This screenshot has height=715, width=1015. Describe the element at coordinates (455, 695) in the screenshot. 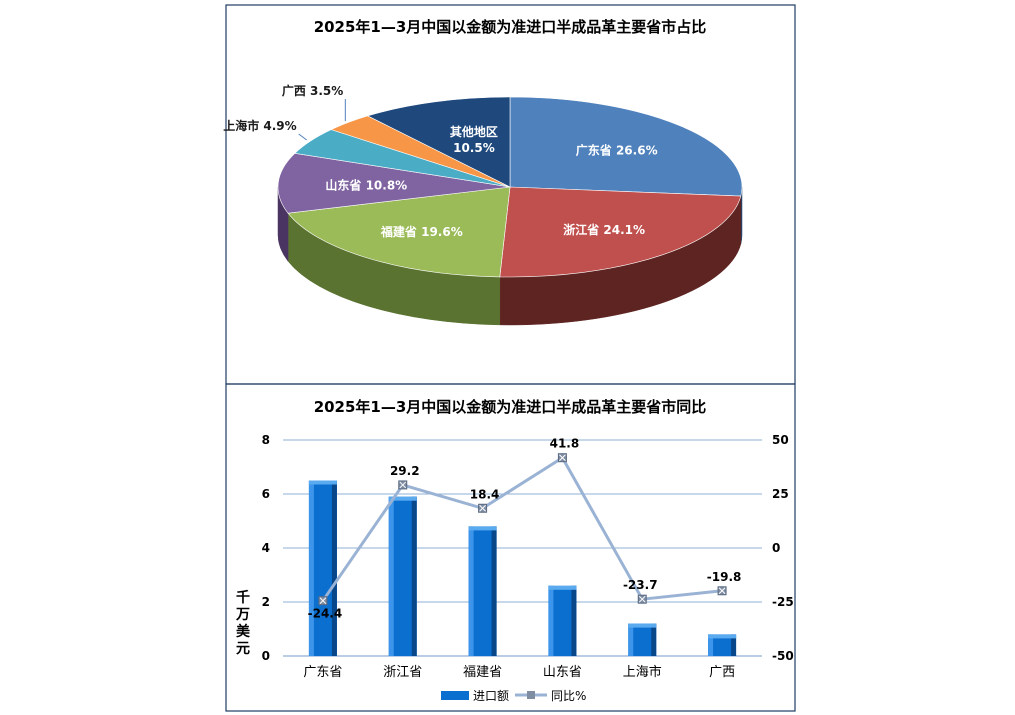

I see `legend-bar-swatch` at that location.